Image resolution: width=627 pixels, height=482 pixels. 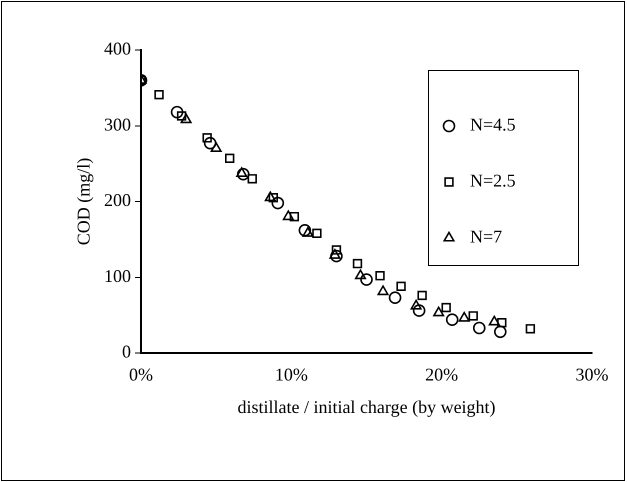 I want to click on y-axis-title: COD (mg/l), so click(x=84, y=202).